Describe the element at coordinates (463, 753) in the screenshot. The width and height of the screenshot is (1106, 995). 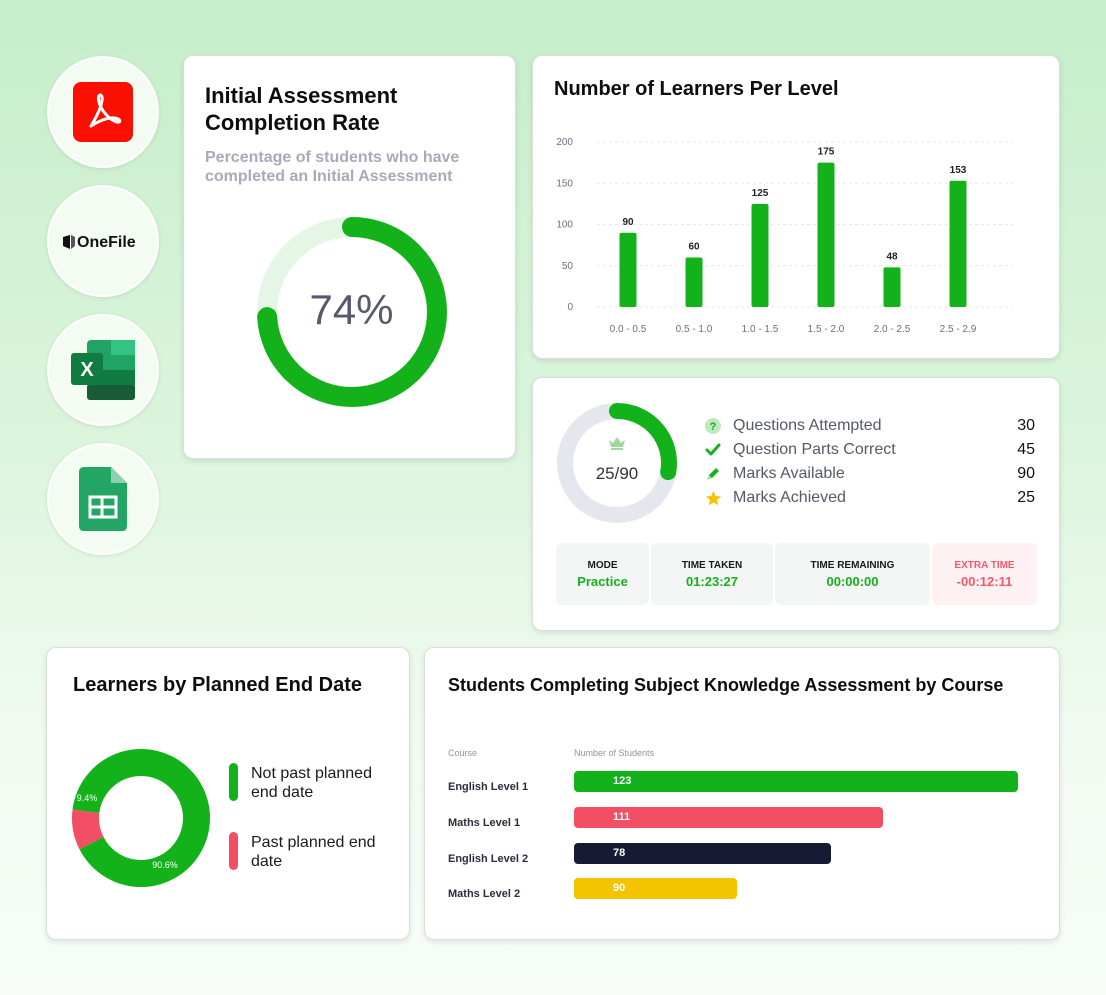
I see `column-course: Course` at that location.